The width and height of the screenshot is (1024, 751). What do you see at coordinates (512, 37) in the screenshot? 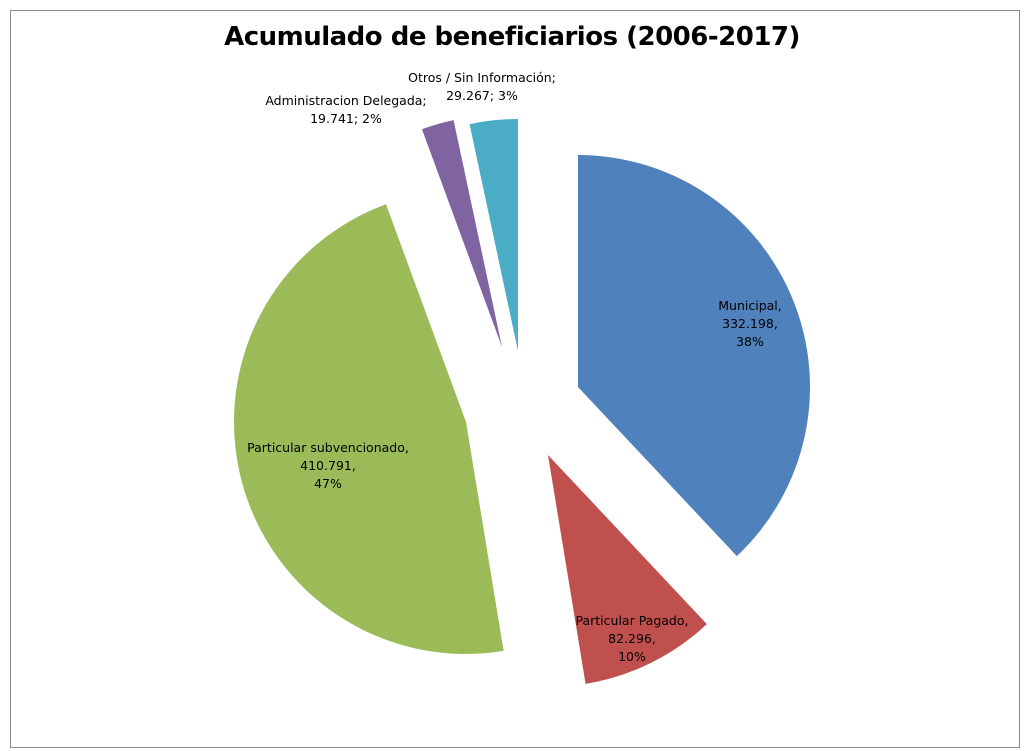
I see `chart-title: Acumulado de beneficiarios (2006-2017)` at bounding box center [512, 37].